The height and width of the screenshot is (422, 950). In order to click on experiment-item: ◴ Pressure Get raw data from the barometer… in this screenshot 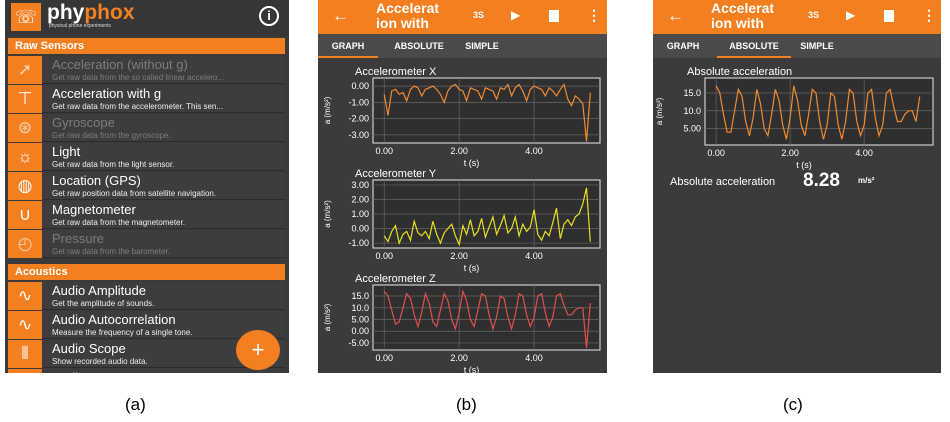, I will do `click(146, 244)`.